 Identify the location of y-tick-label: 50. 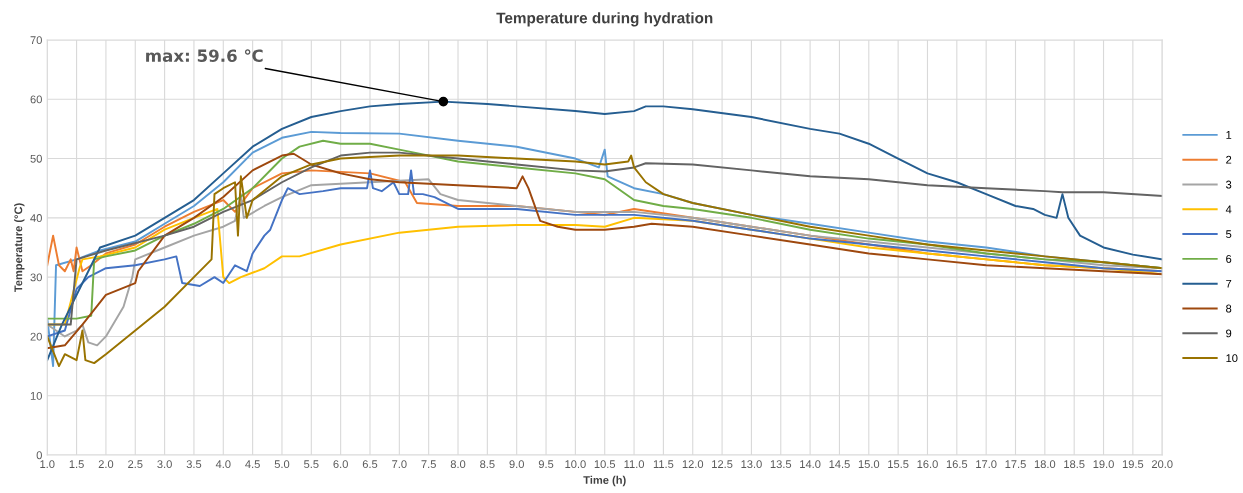
(36, 158).